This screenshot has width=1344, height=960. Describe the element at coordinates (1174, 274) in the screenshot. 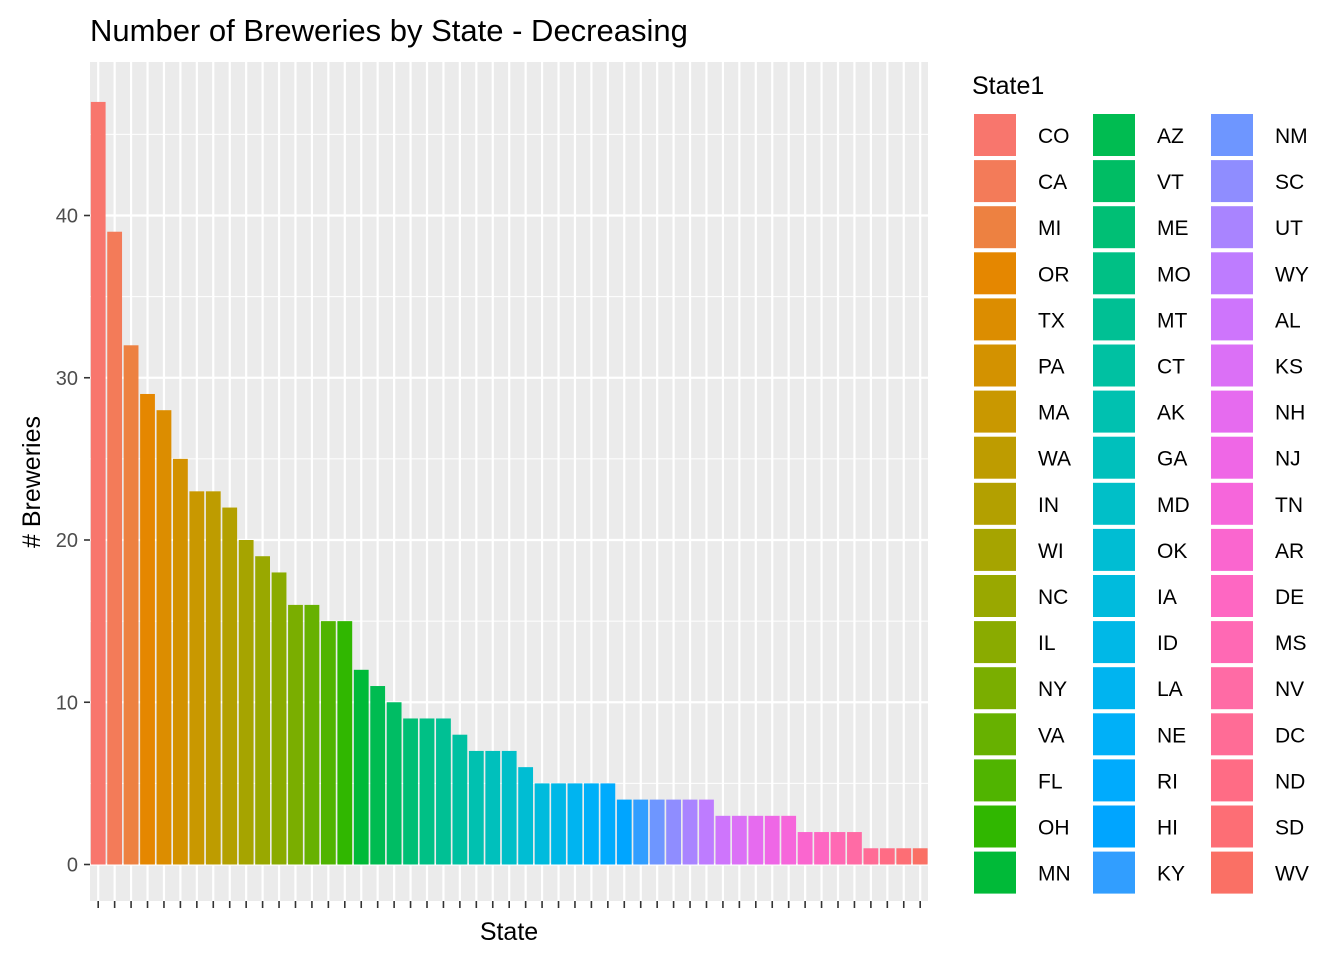

I see `legend-label-mo: MO` at that location.